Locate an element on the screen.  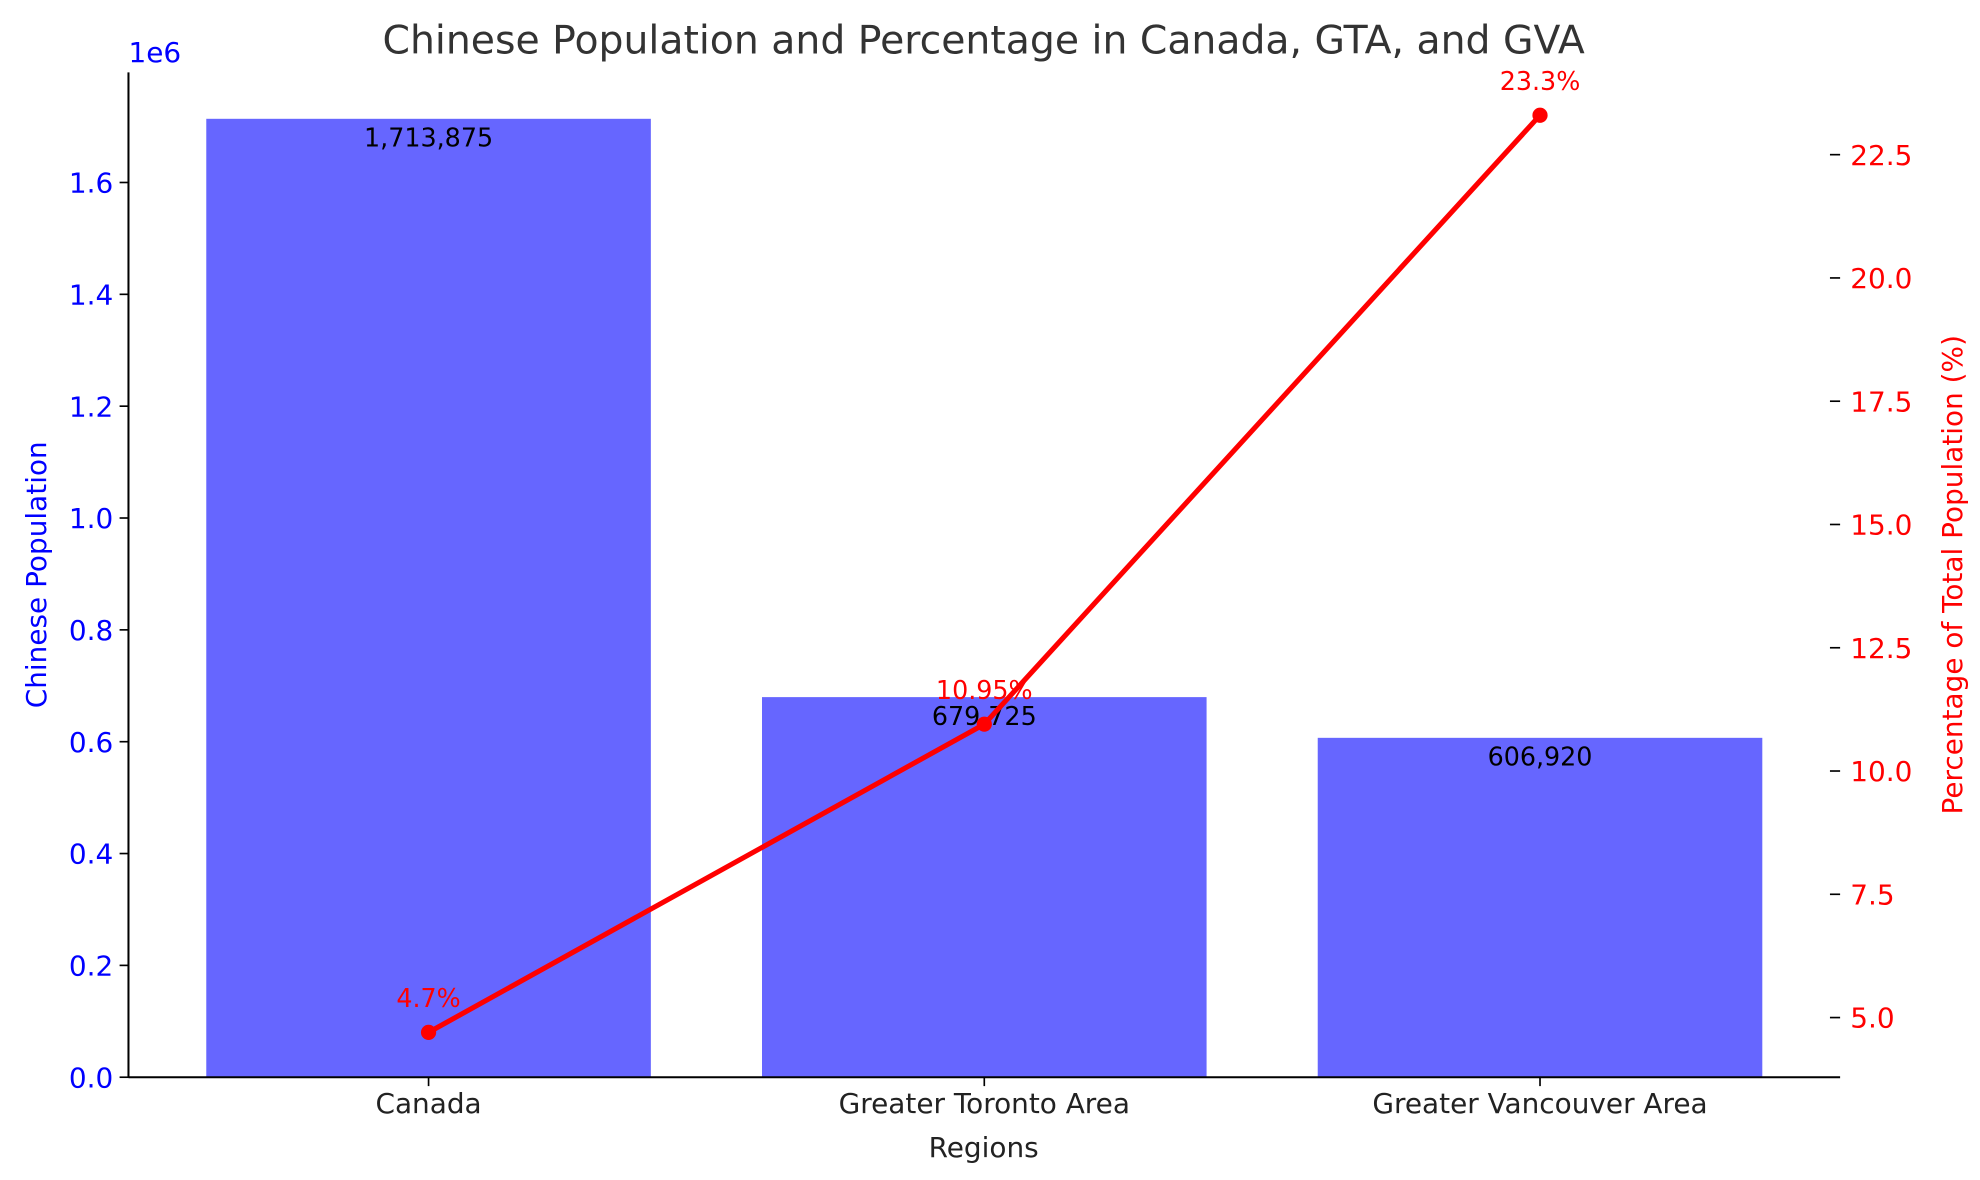
bar-value-label: 1,713,875 is located at coordinates (428, 138).